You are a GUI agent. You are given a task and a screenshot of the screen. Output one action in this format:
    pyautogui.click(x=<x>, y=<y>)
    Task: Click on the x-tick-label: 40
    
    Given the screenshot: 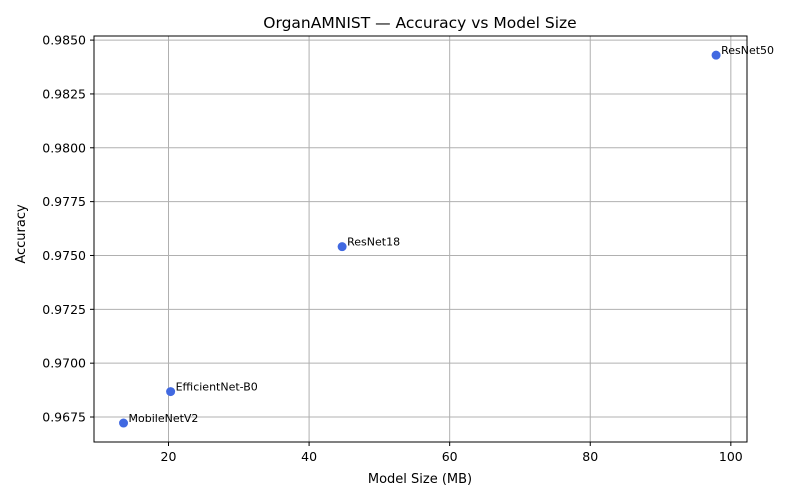 What is the action you would take?
    pyautogui.click(x=309, y=456)
    